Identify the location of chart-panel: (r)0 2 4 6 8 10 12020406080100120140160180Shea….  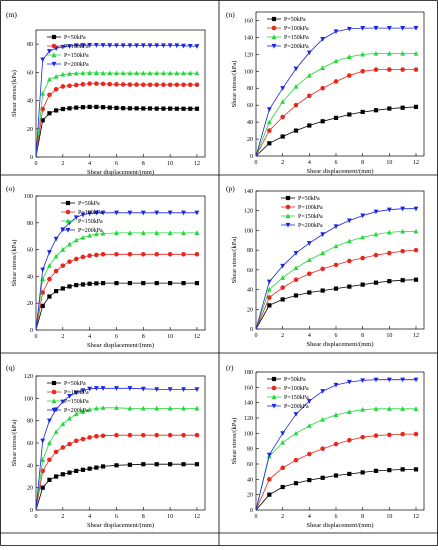
(325, 446).